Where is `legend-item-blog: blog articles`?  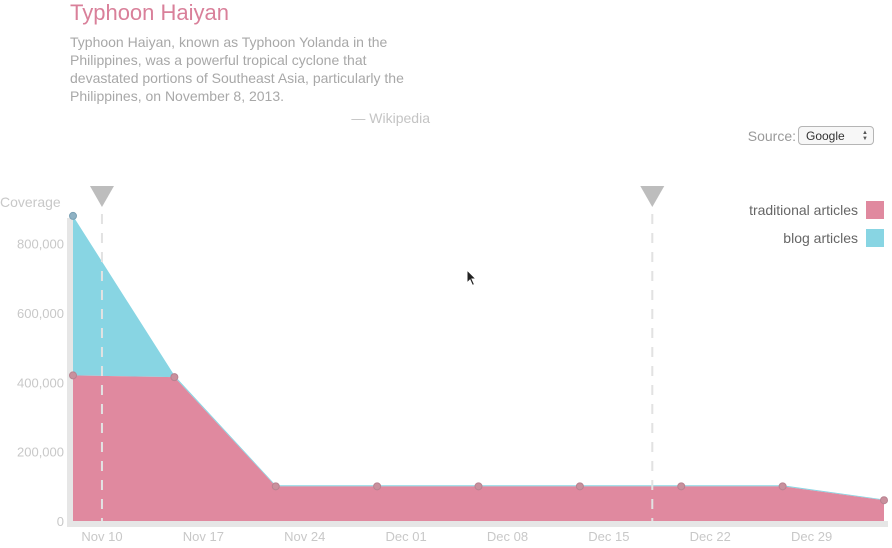 legend-item-blog: blog articles is located at coordinates (816, 238).